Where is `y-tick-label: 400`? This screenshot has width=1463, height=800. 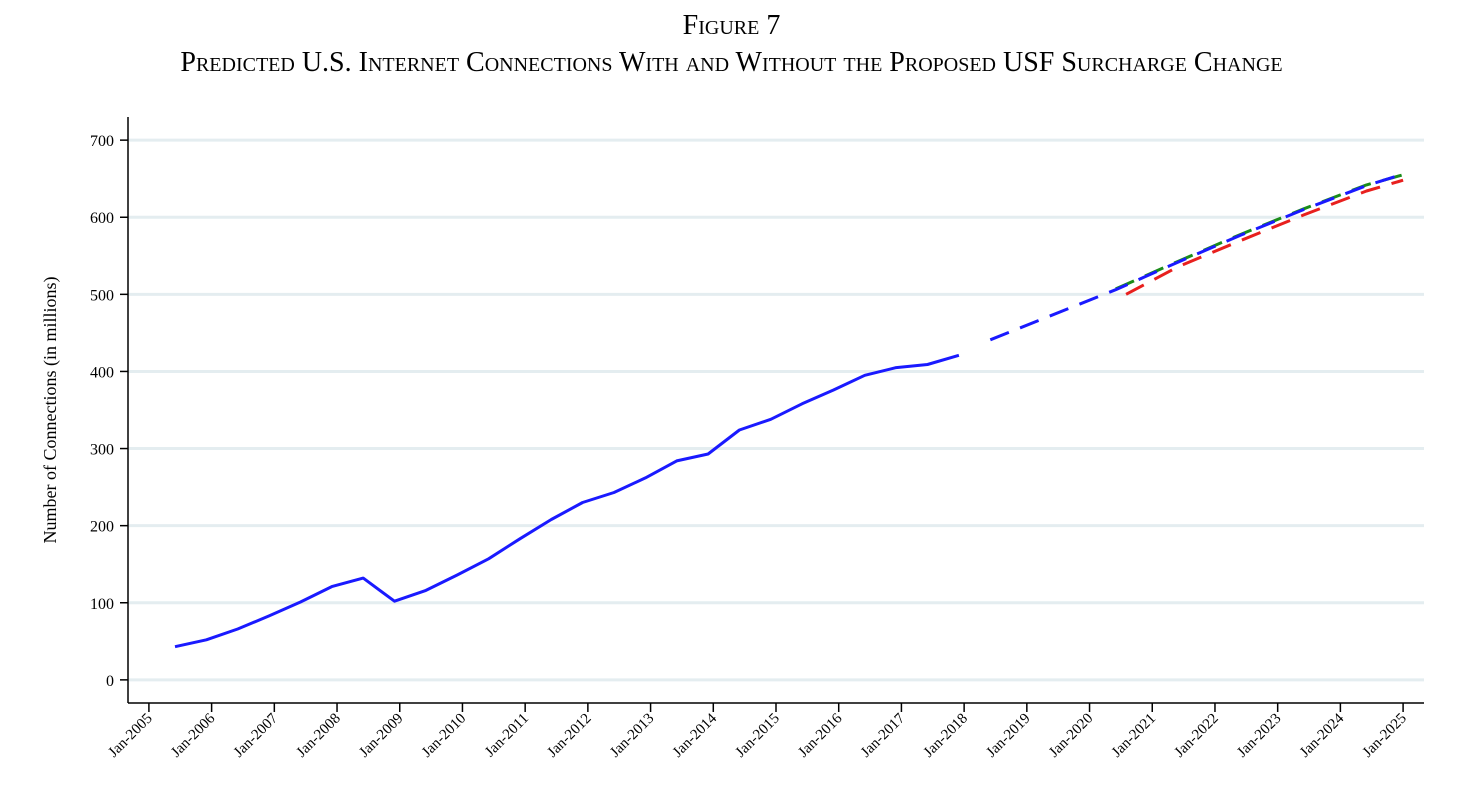 y-tick-label: 400 is located at coordinates (102, 372).